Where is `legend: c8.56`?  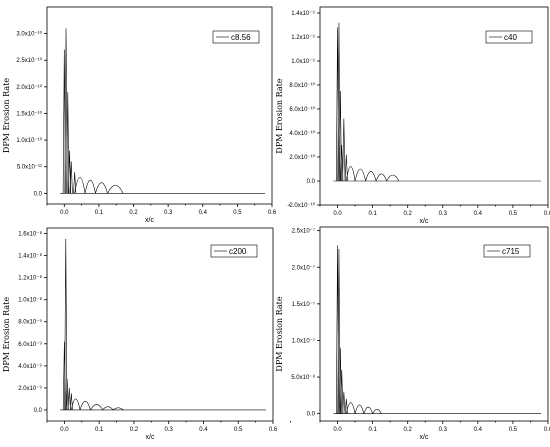
legend: c8.56 is located at coordinates (236, 37).